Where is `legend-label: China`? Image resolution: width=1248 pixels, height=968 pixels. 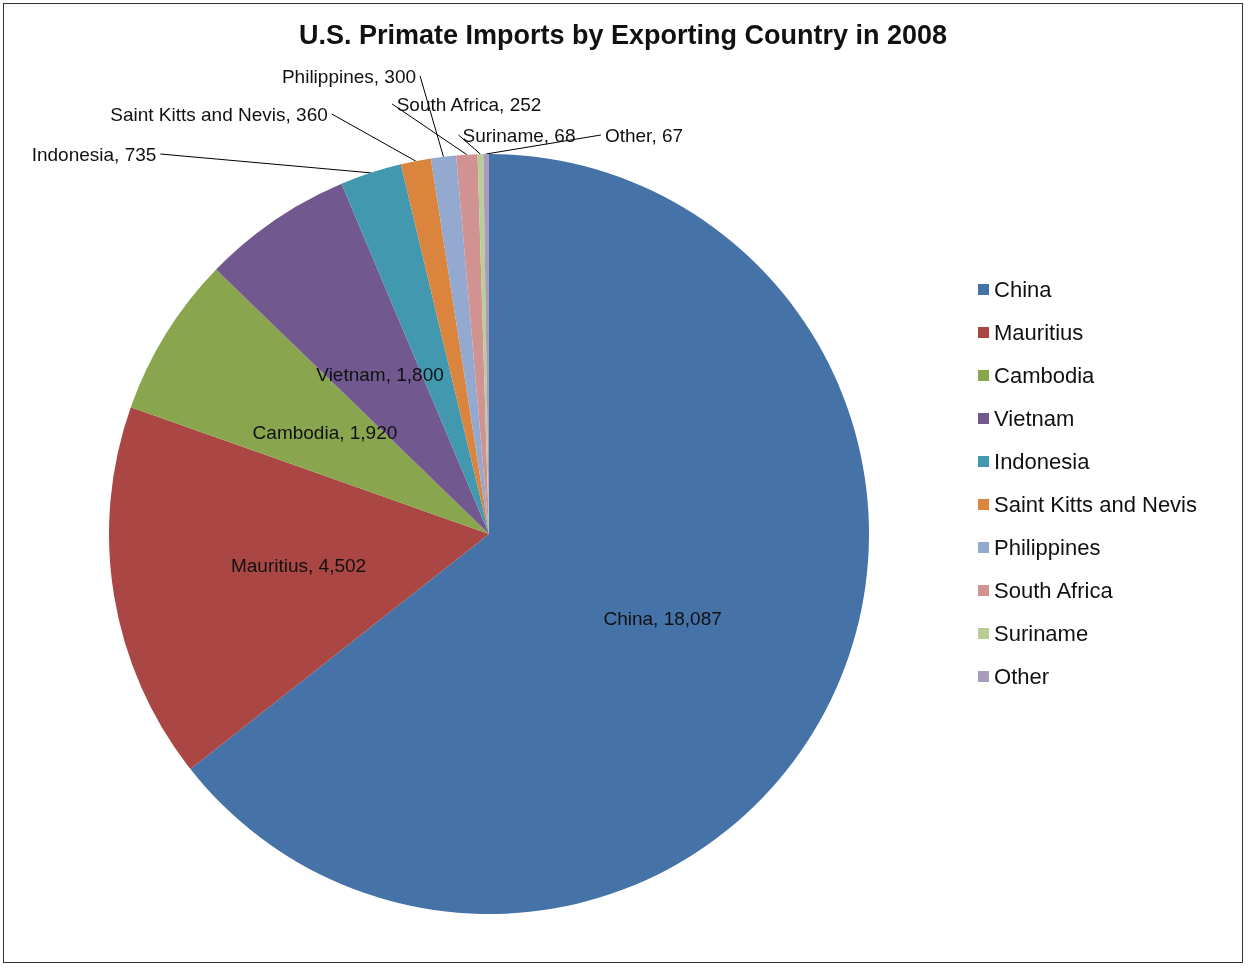 legend-label: China is located at coordinates (1023, 289).